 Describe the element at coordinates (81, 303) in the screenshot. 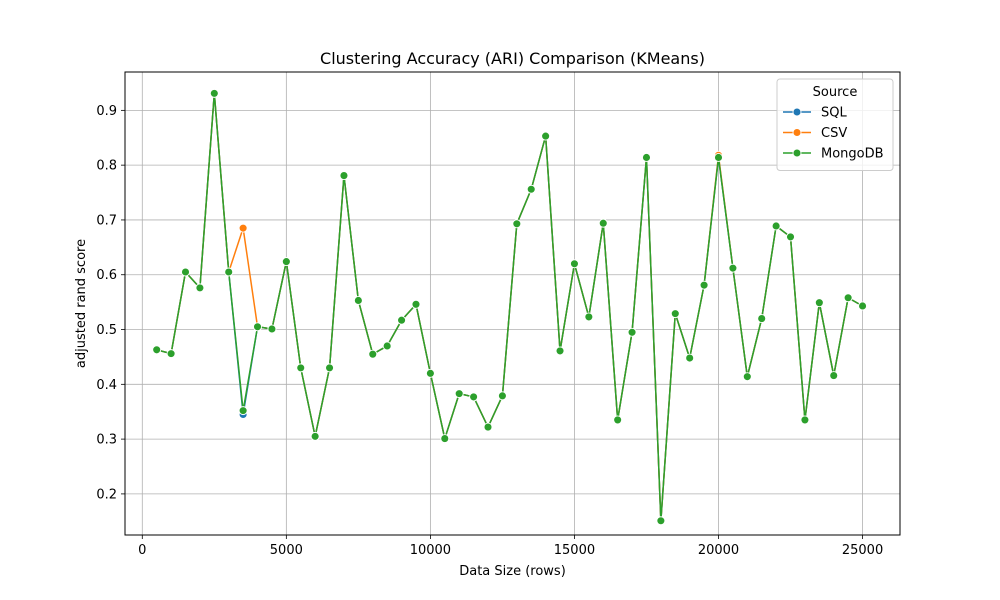

I see `y-axis-label: adjusted rand score` at that location.